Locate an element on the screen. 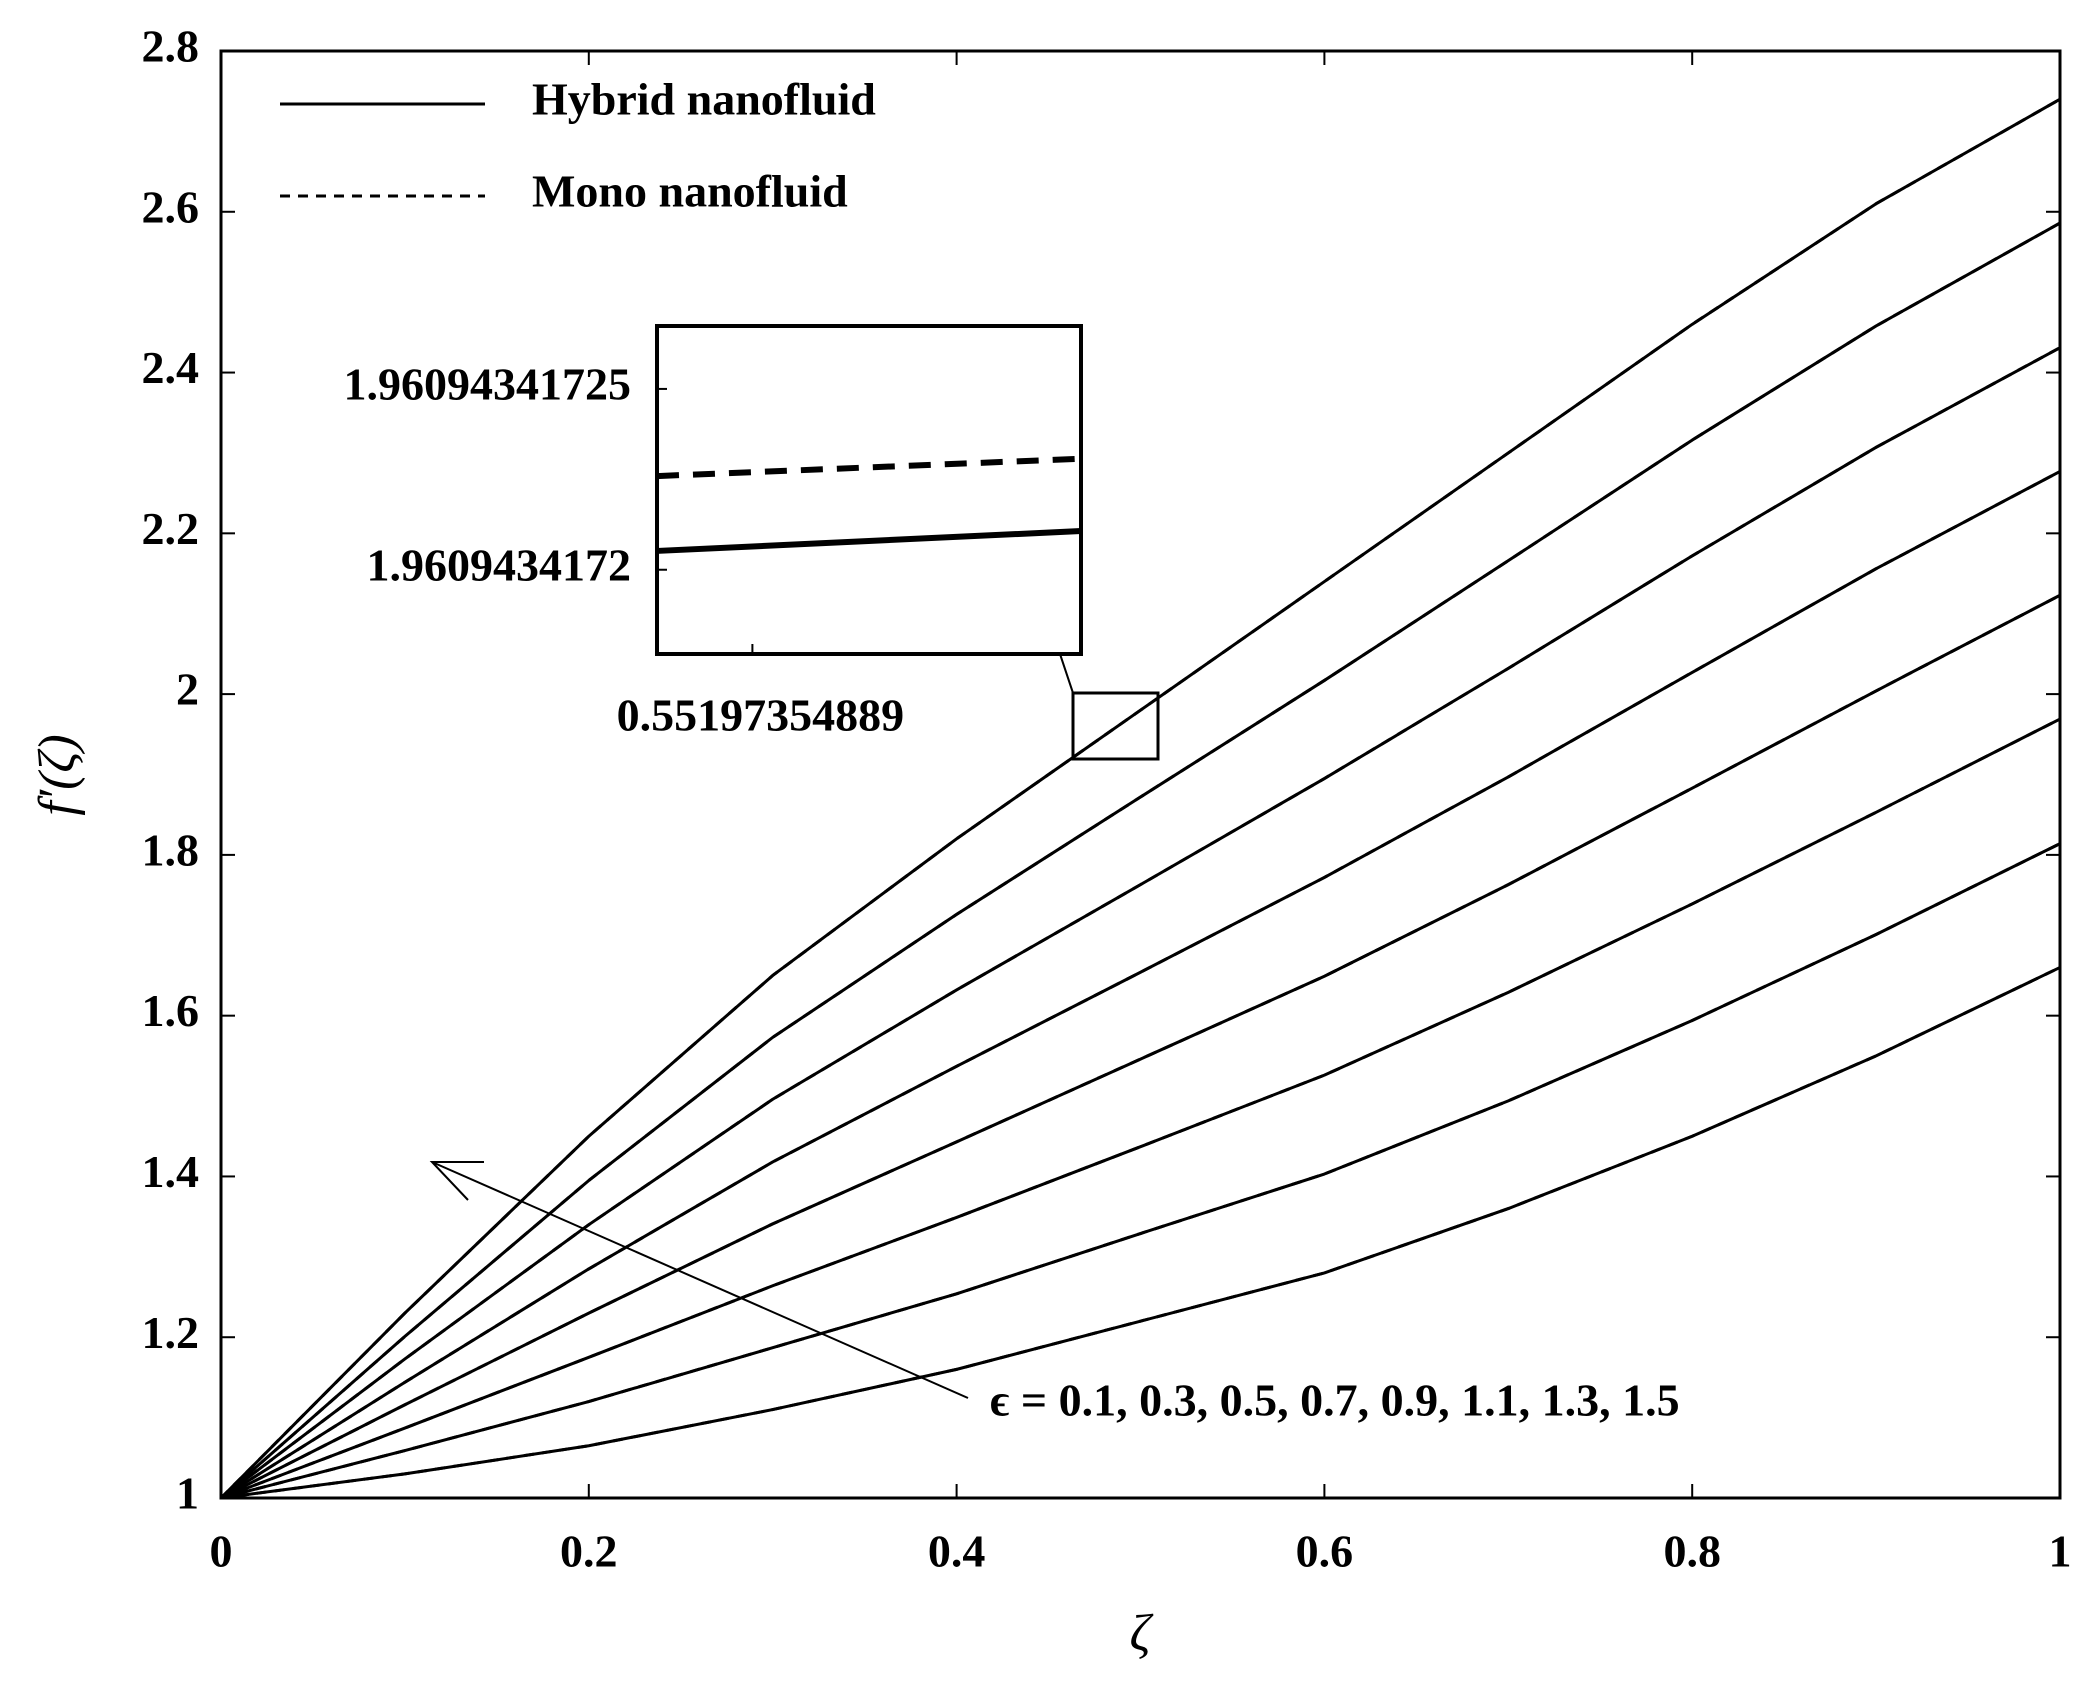 This screenshot has width=2081, height=1688. inset-background is located at coordinates (869, 490).